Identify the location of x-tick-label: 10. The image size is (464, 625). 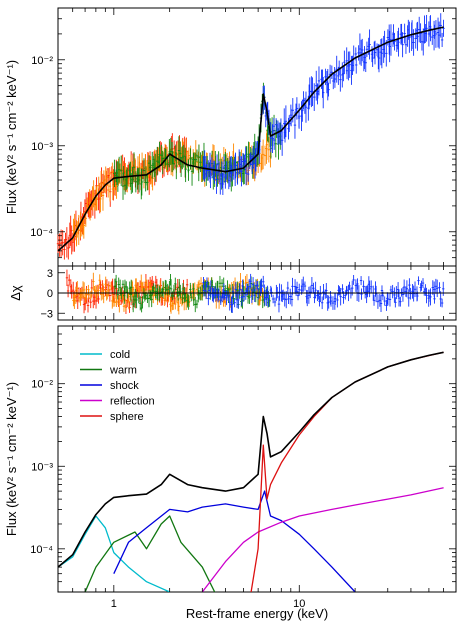
(299, 604).